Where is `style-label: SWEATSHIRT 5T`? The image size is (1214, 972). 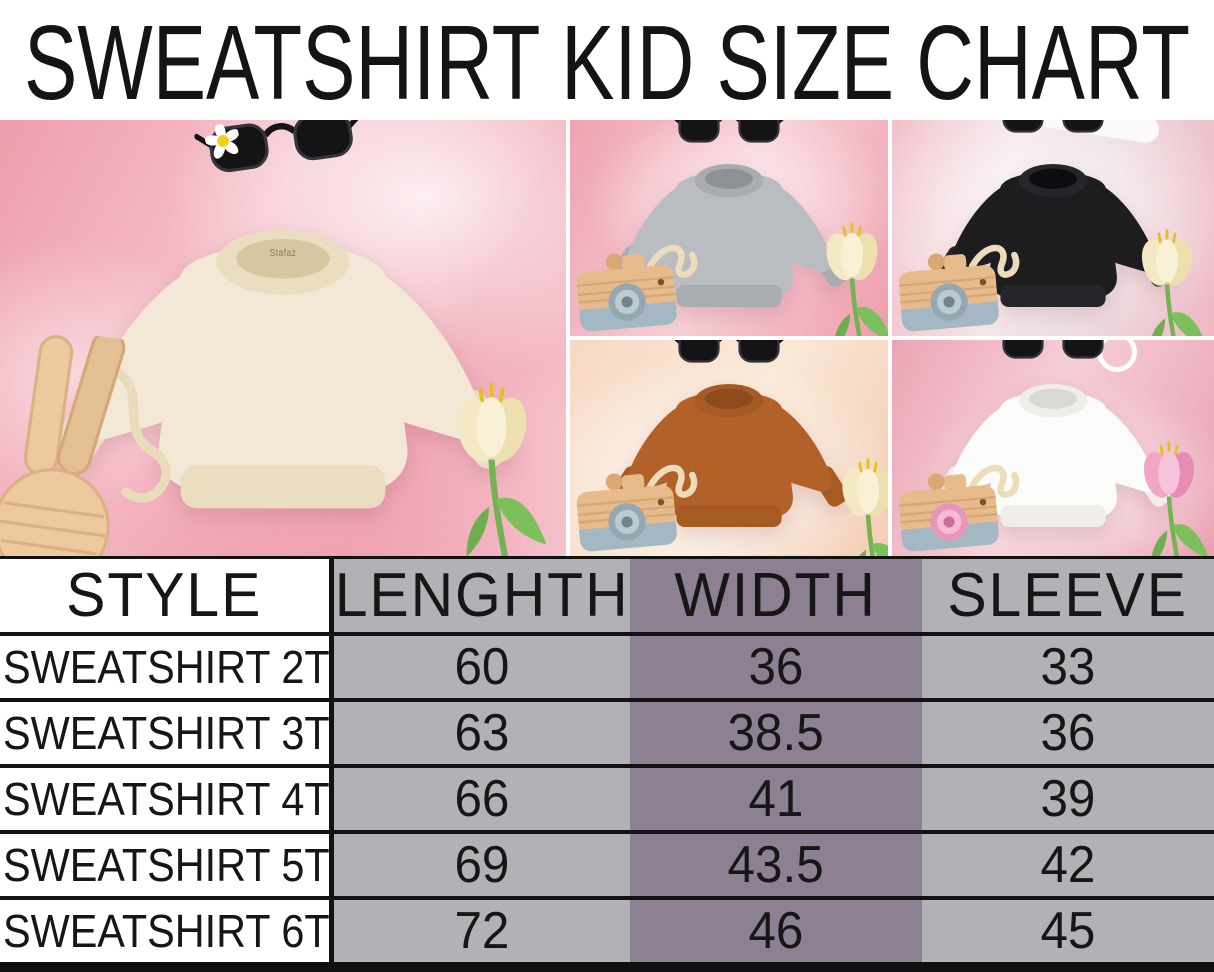
style-label: SWEATSHIRT 5T is located at coordinates (166, 865).